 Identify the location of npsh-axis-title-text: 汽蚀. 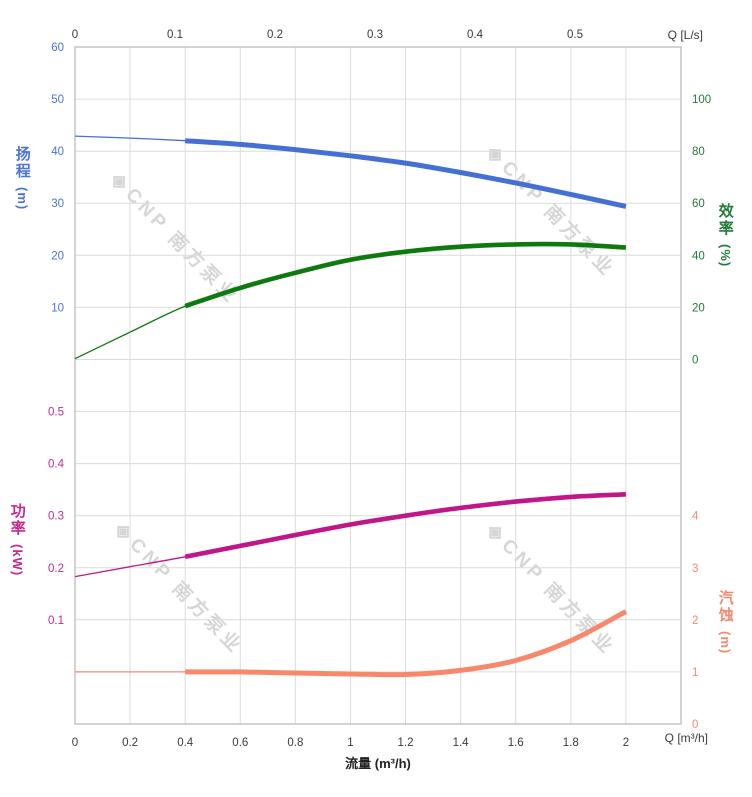
(725, 607).